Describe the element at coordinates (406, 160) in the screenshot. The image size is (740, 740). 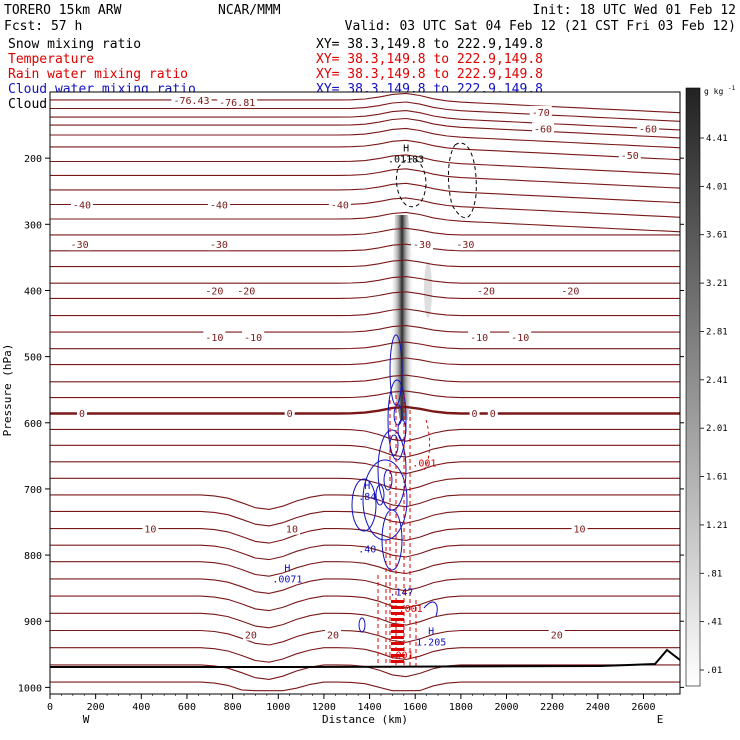
I see `max-value: .01183` at that location.